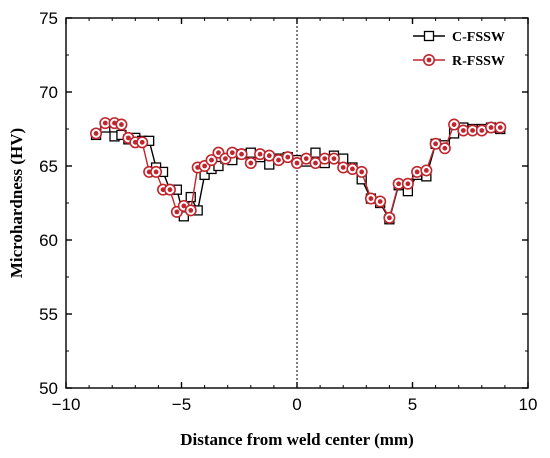  I want to click on legend-marker-c-fssw, so click(429, 36).